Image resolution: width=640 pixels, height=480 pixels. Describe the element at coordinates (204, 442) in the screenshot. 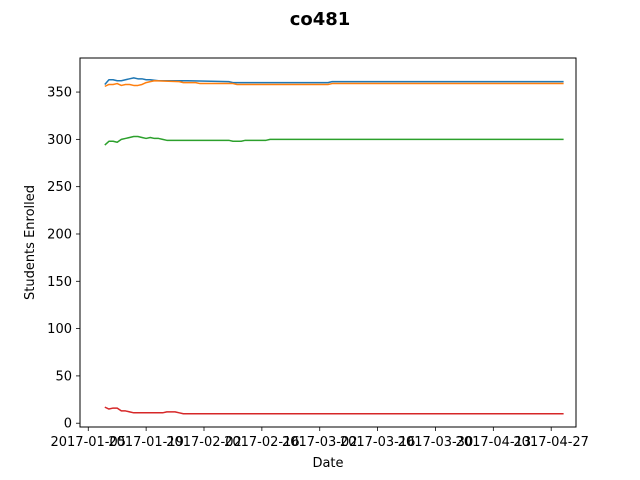

I see `x-tick-label: 2017-02-02` at that location.